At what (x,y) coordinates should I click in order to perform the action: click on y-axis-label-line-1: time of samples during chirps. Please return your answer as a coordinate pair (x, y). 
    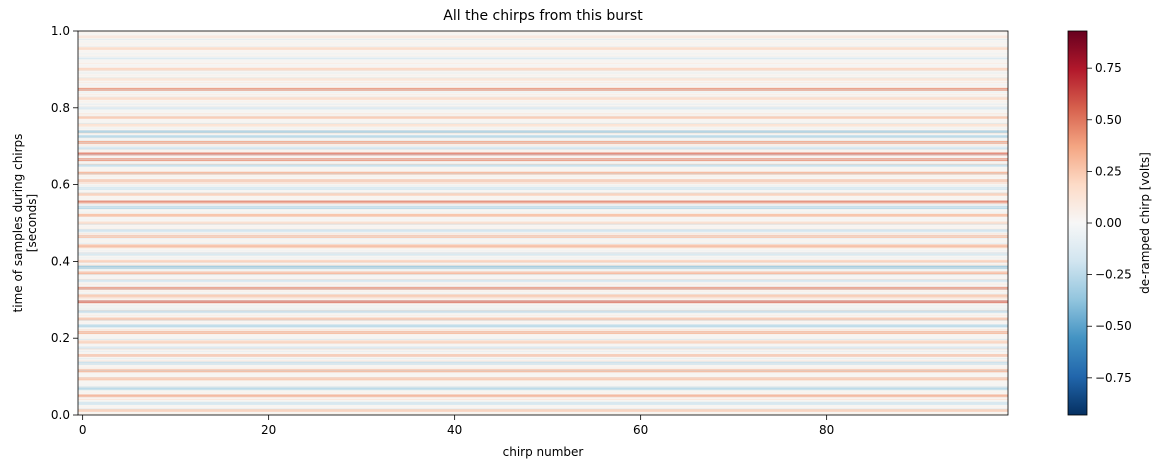
    Looking at the image, I should click on (18, 223).